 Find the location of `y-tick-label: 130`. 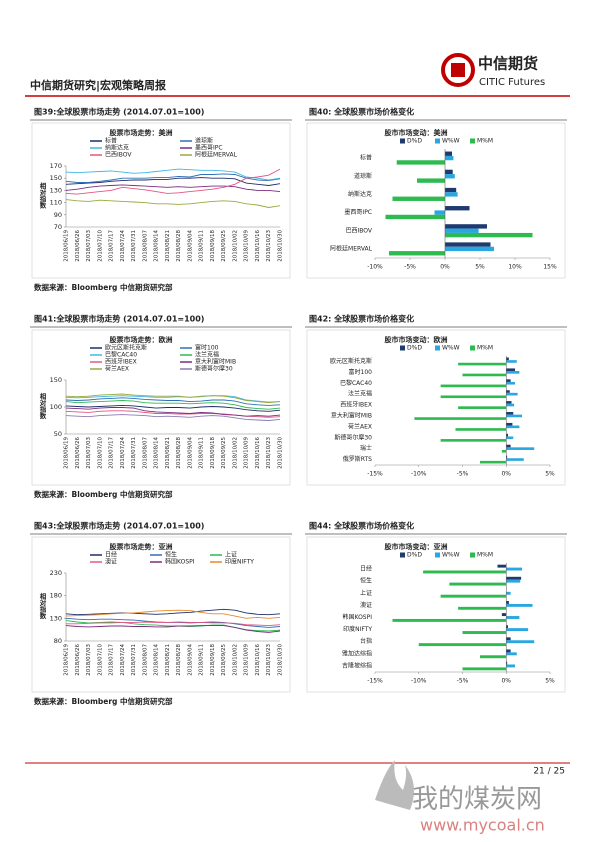

y-tick-label: 130 is located at coordinates (56, 190).